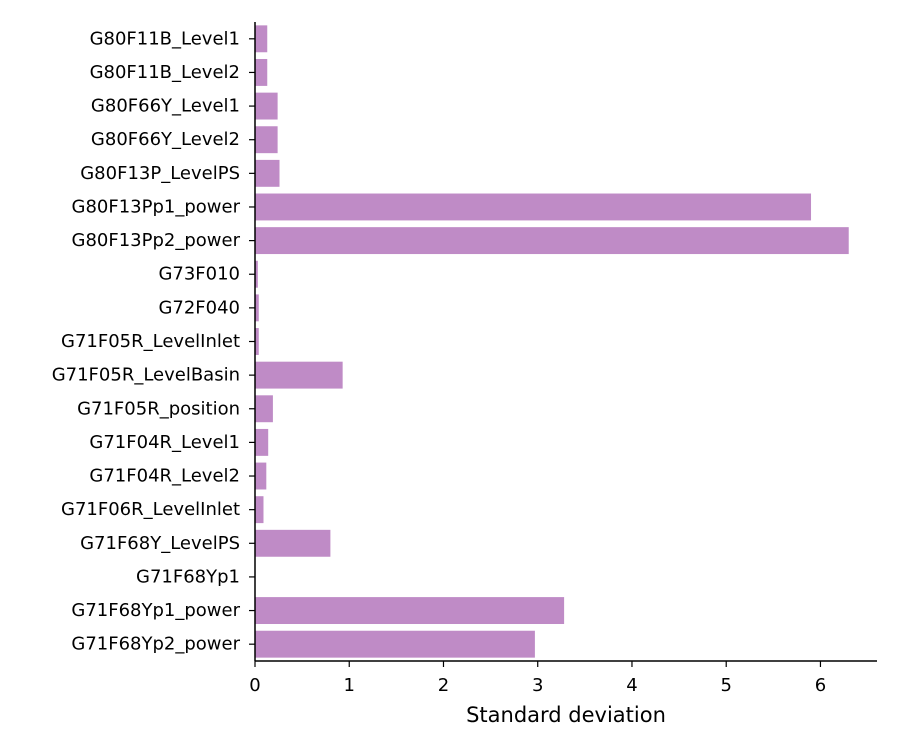  Describe the element at coordinates (164, 442) in the screenshot. I see `y-tick-label: G71F04R_Level1` at that location.